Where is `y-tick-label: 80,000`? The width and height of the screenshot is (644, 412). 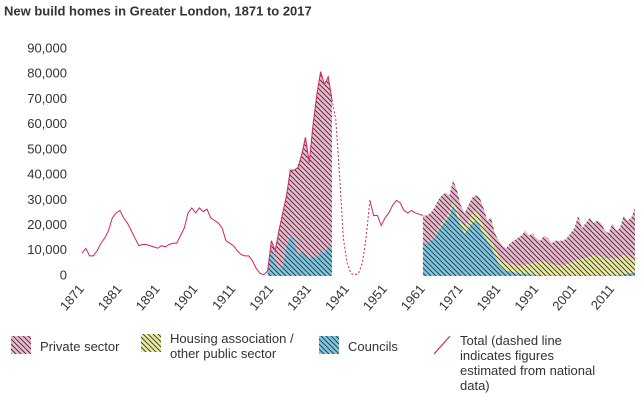 y-tick-label: 80,000 is located at coordinates (47, 73).